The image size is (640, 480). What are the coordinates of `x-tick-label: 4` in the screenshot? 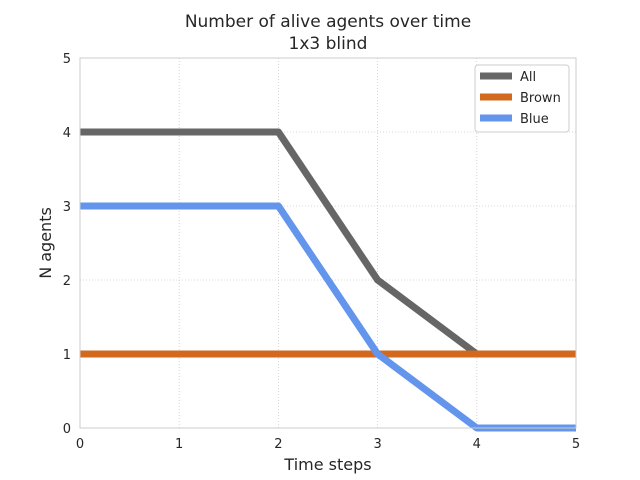 It's located at (477, 444).